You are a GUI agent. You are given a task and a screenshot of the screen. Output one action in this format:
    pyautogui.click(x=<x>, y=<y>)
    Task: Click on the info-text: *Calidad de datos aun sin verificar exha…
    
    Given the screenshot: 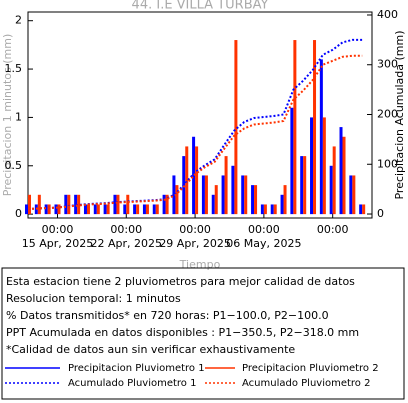 What is the action you would take?
    pyautogui.click(x=150, y=349)
    